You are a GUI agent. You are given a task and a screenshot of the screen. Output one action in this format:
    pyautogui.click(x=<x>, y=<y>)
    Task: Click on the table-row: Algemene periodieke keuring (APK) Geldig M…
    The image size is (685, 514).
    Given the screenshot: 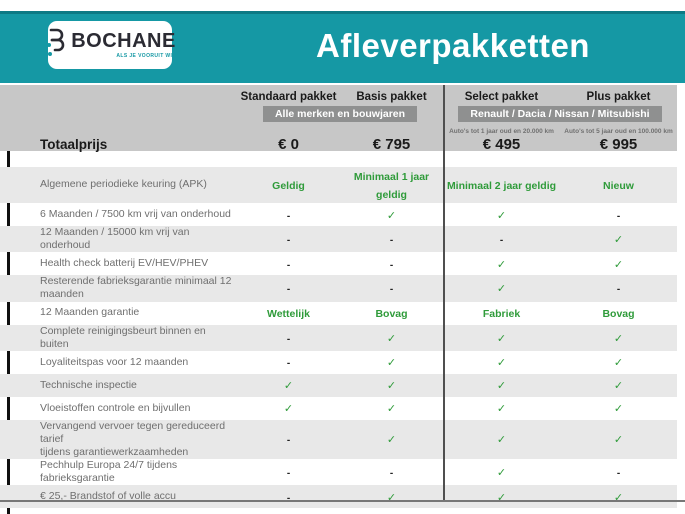 What is the action you would take?
    pyautogui.click(x=338, y=185)
    